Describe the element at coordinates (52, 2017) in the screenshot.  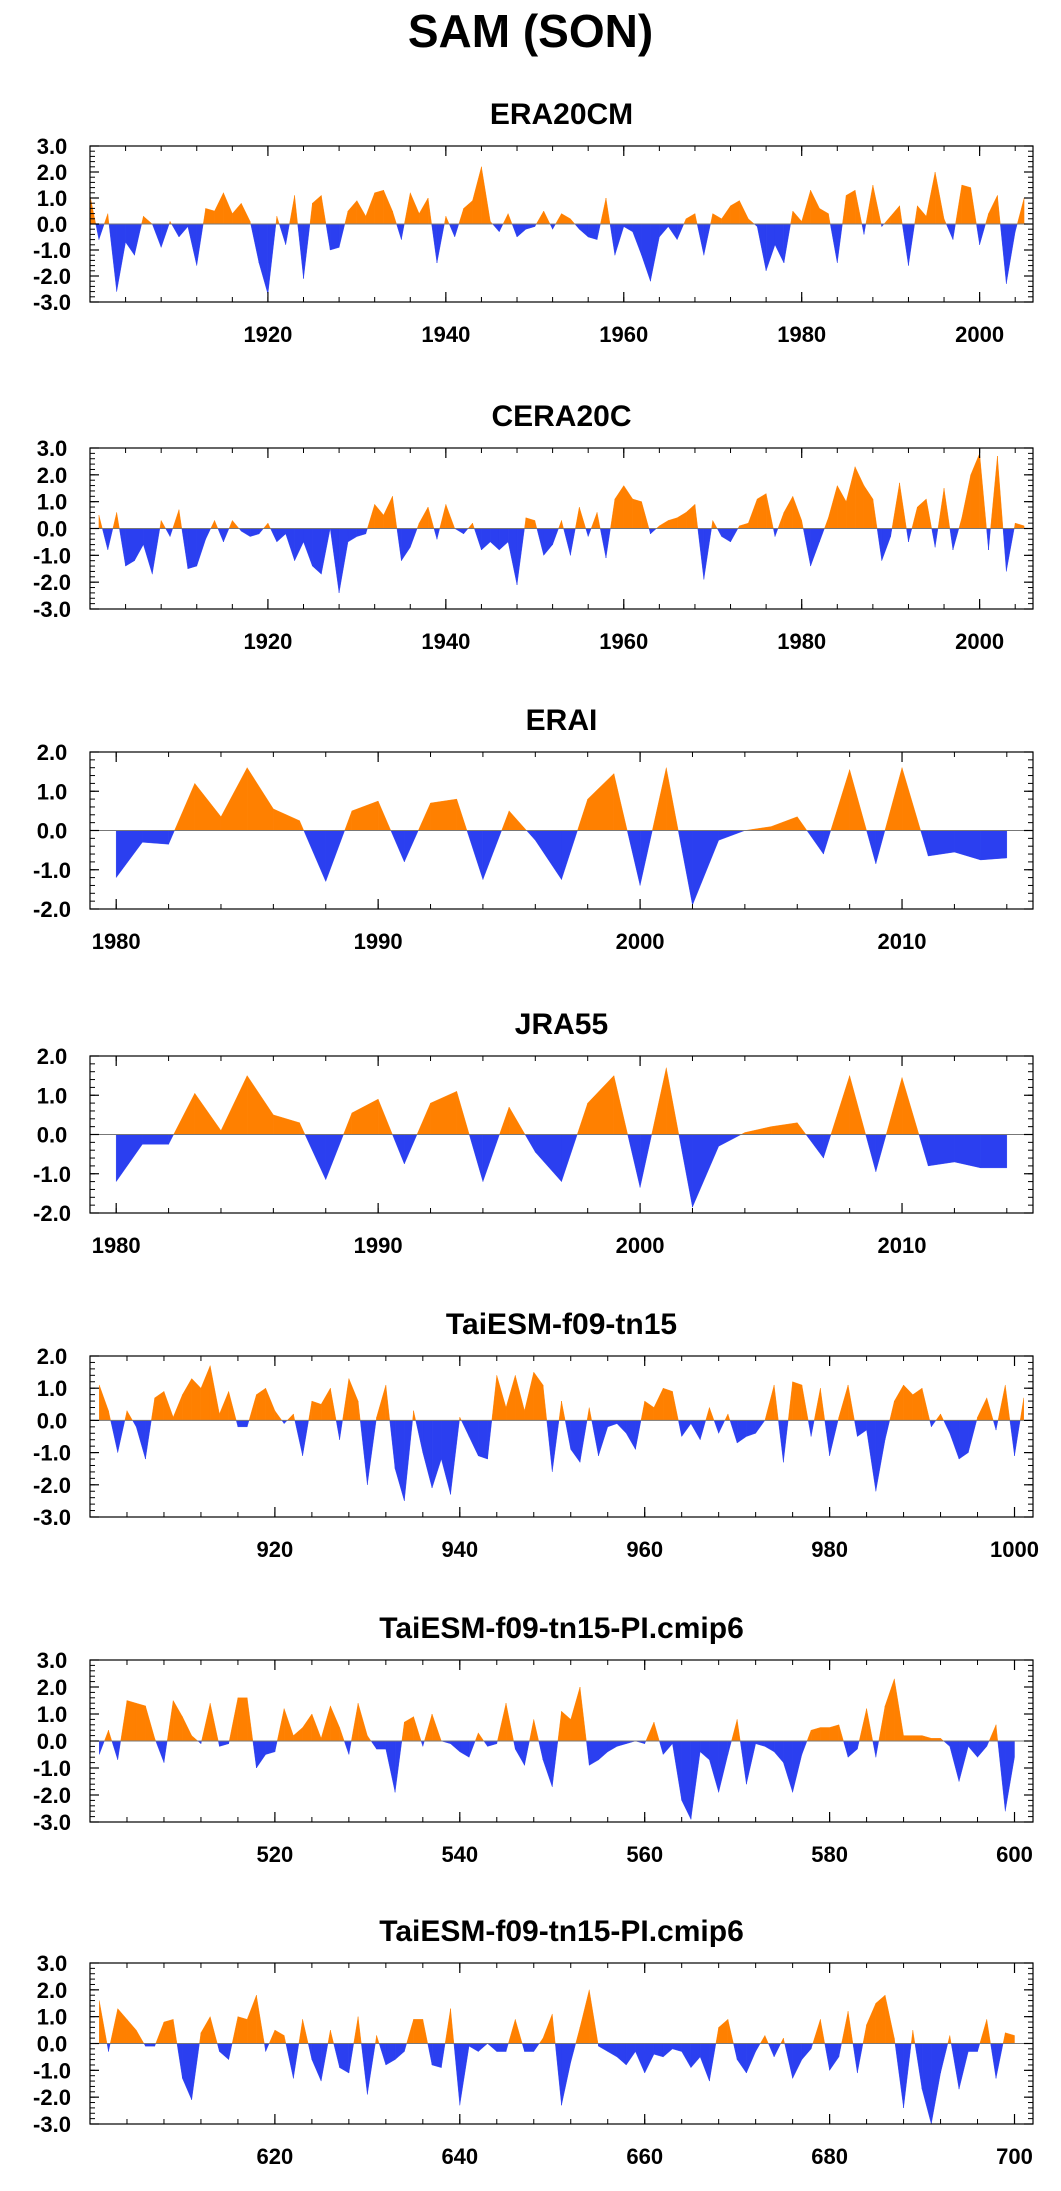
I see `y-tick-label: 1.0` at that location.